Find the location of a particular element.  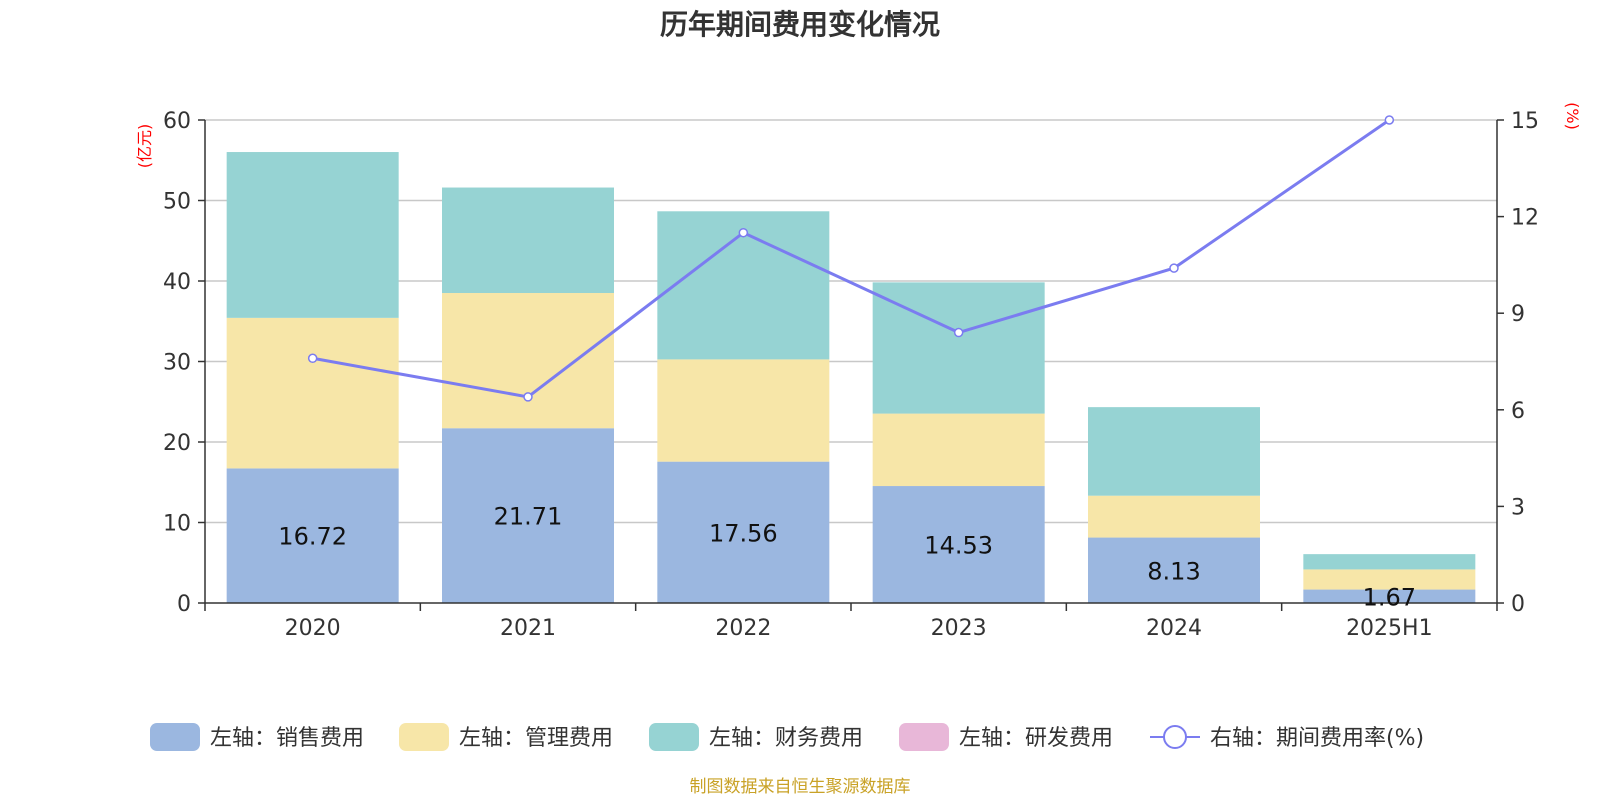

right-axis-tick-label: 9 is located at coordinates (1518, 314).